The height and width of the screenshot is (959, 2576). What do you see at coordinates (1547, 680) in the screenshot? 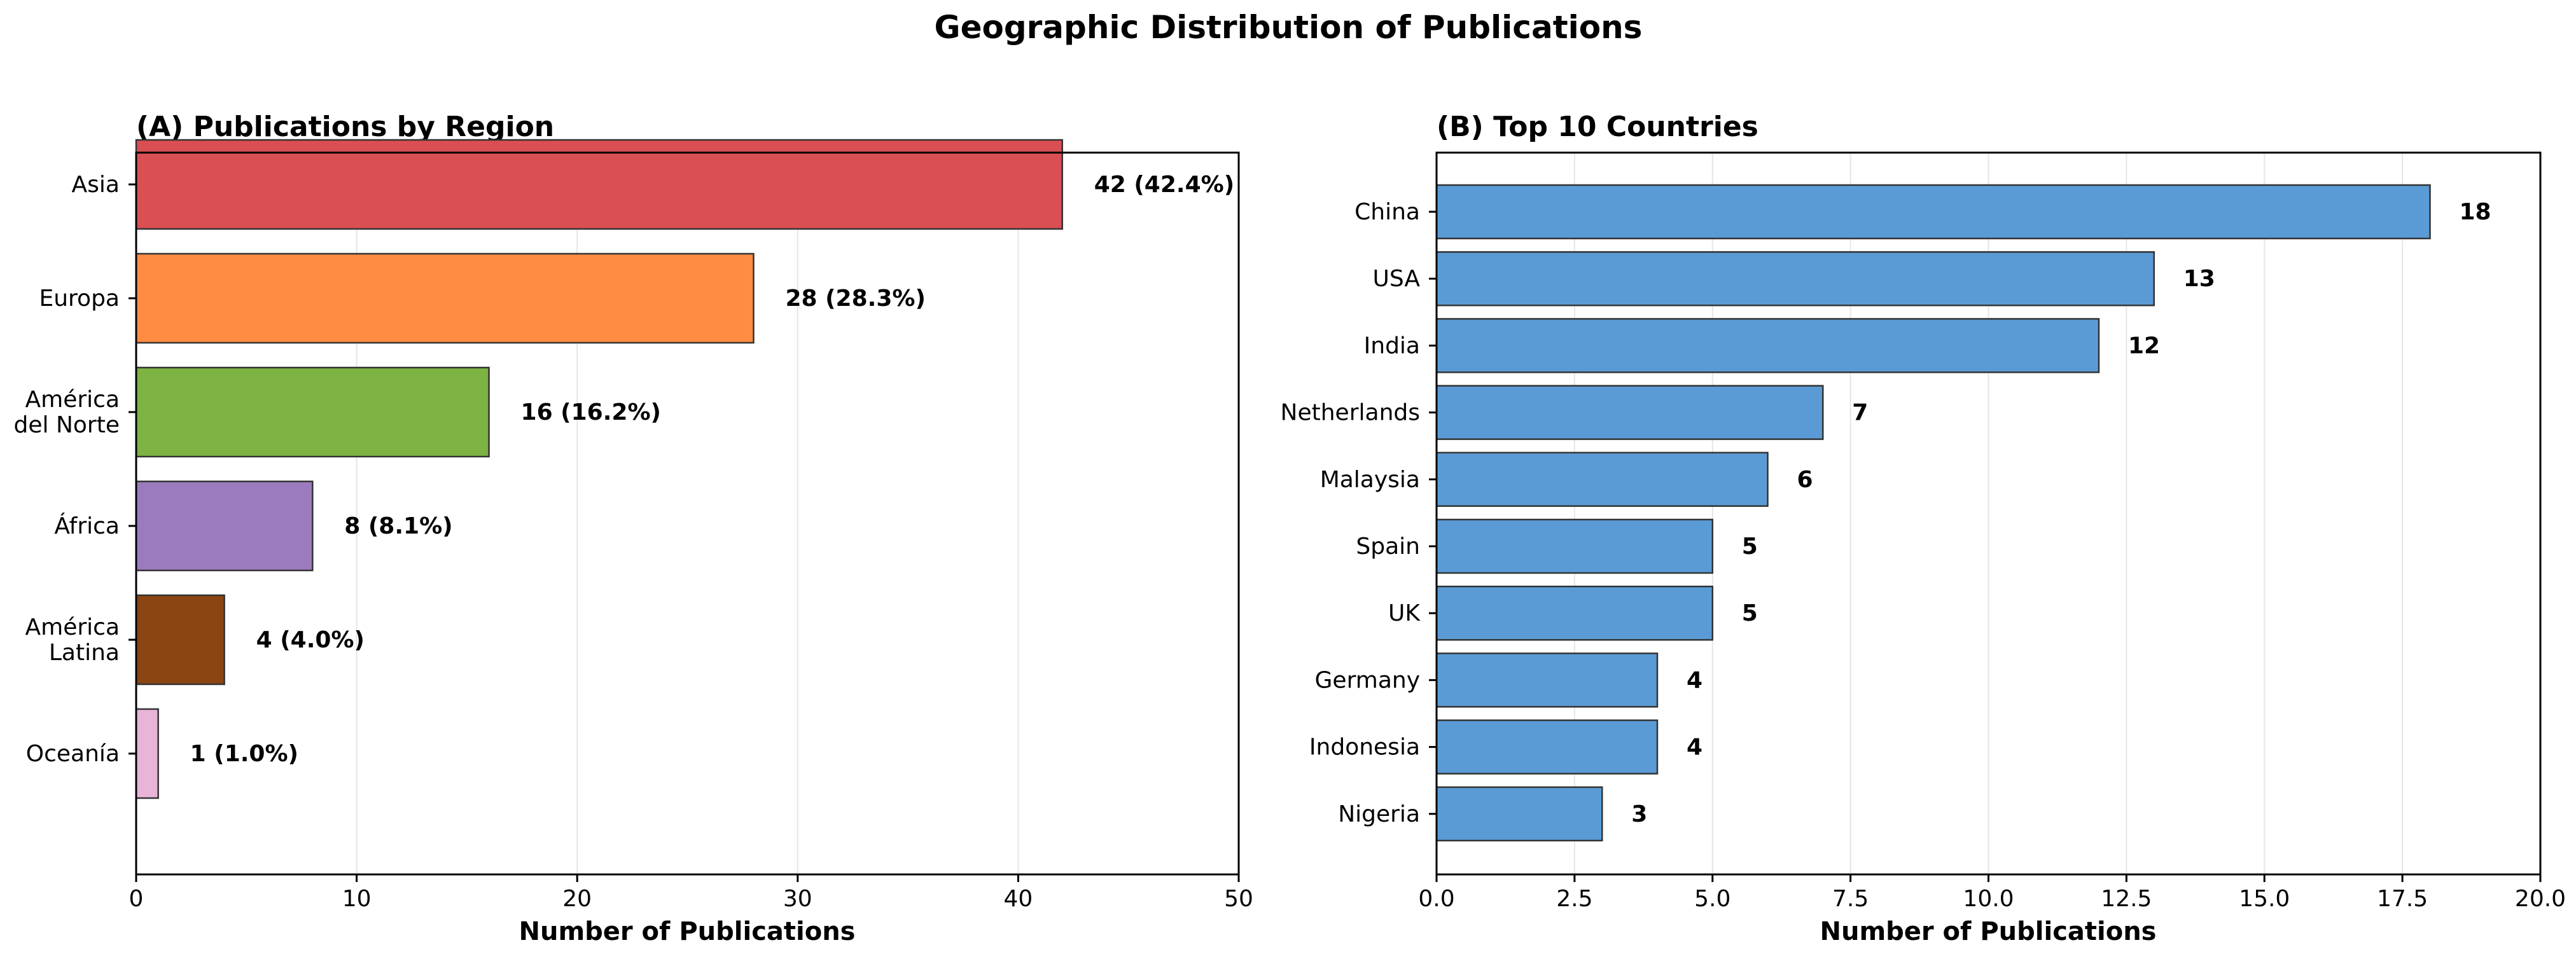
I see `panel-b-bar-germany` at bounding box center [1547, 680].